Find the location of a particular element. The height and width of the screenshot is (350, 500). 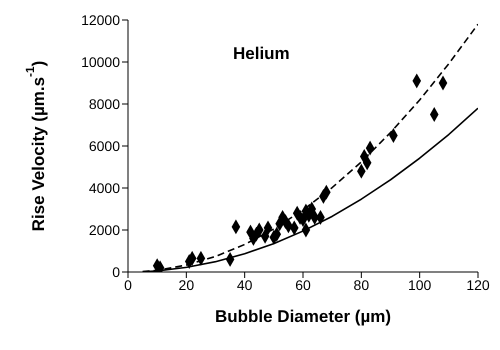

x-tick-label: 120 is located at coordinates (478, 284).